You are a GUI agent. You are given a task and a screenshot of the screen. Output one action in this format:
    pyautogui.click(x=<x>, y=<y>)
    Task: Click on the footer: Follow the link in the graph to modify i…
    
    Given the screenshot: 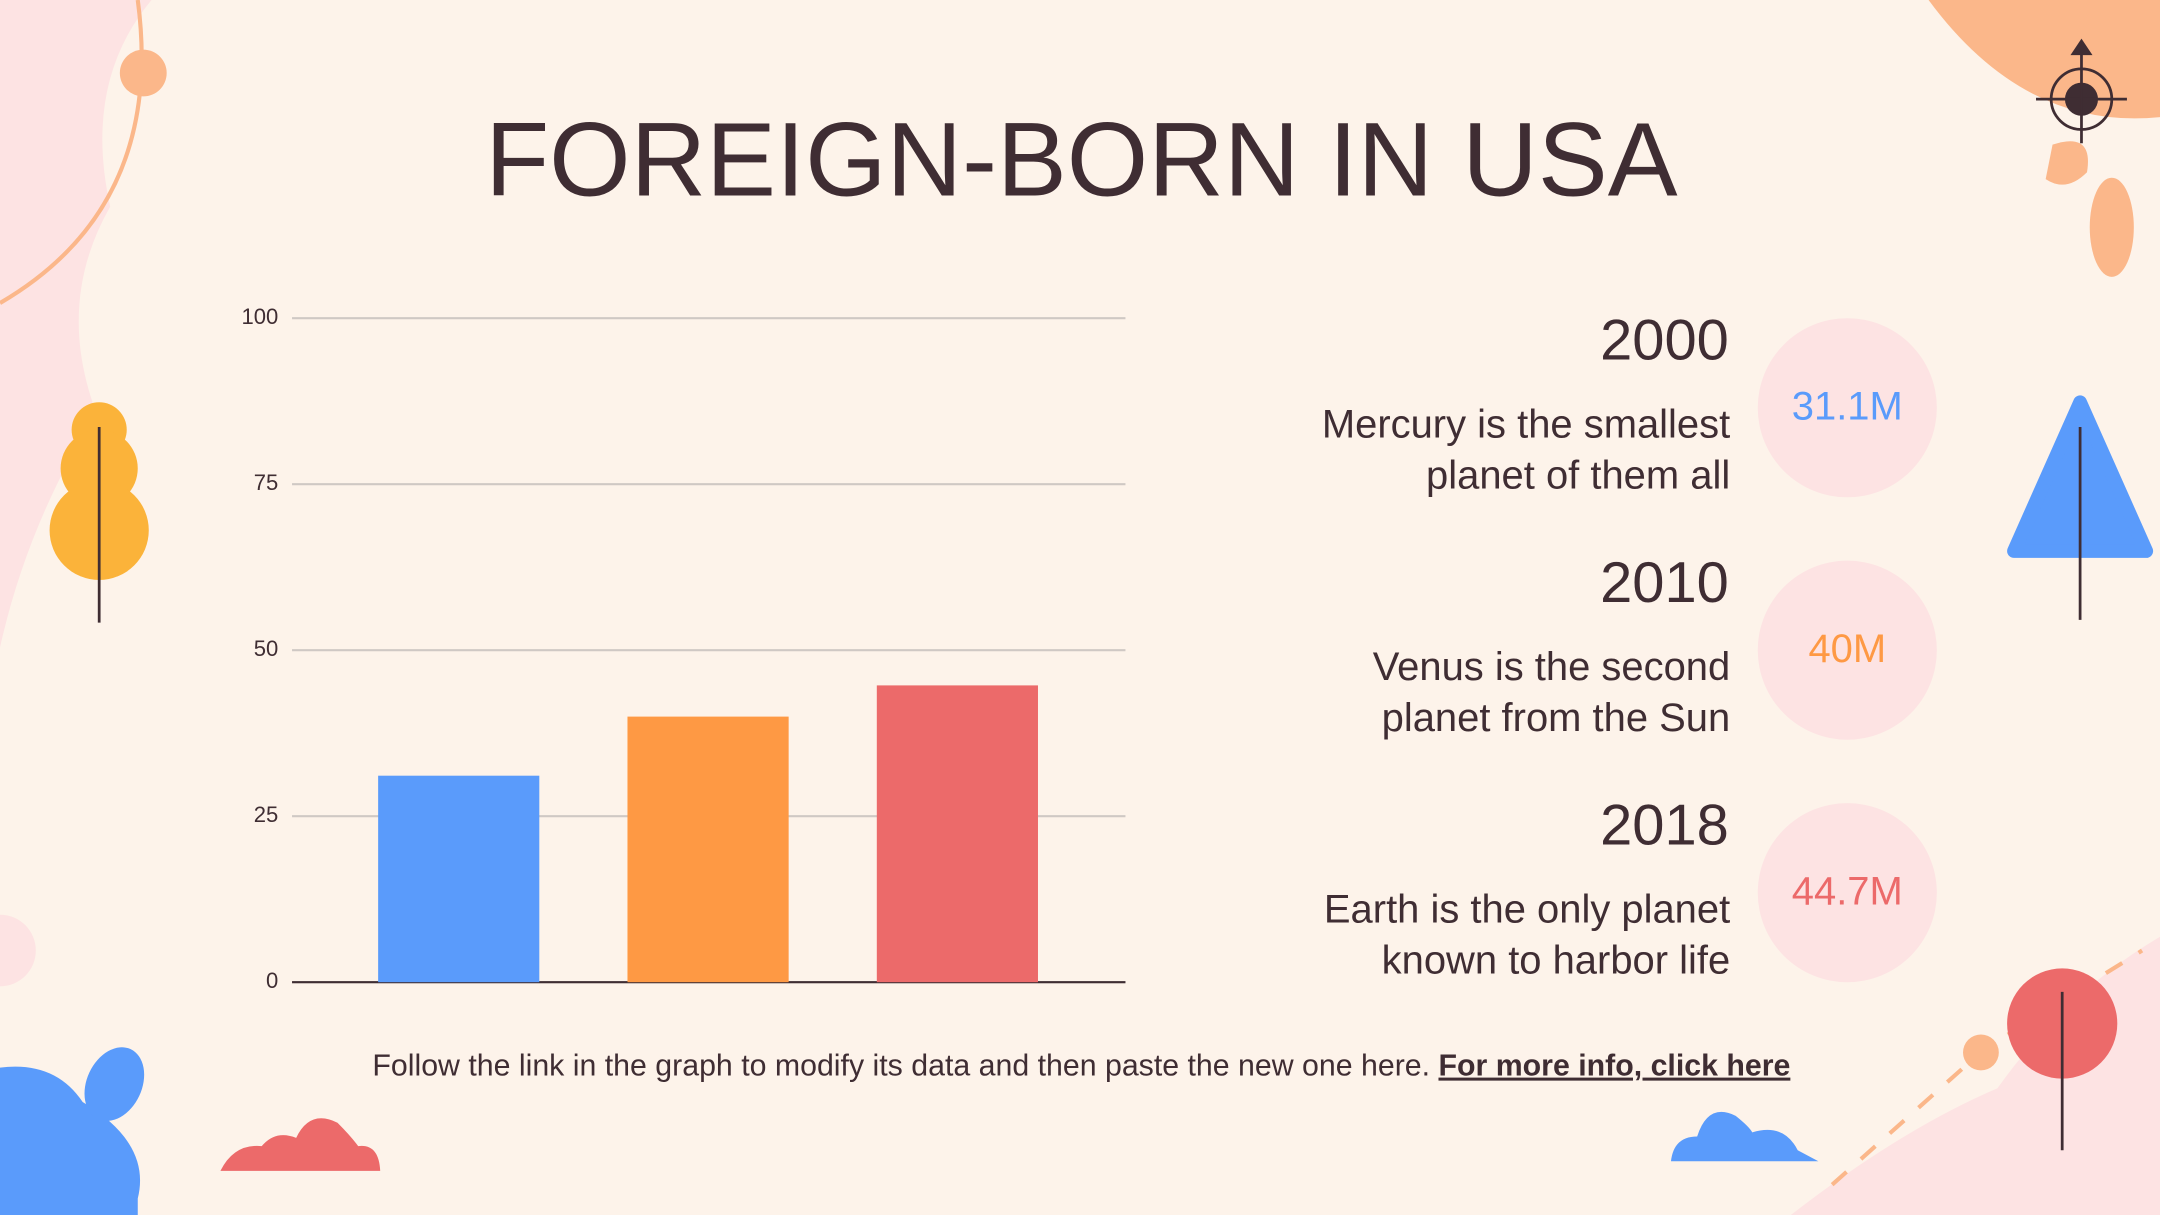 What is the action you would take?
    pyautogui.click(x=1081, y=1066)
    